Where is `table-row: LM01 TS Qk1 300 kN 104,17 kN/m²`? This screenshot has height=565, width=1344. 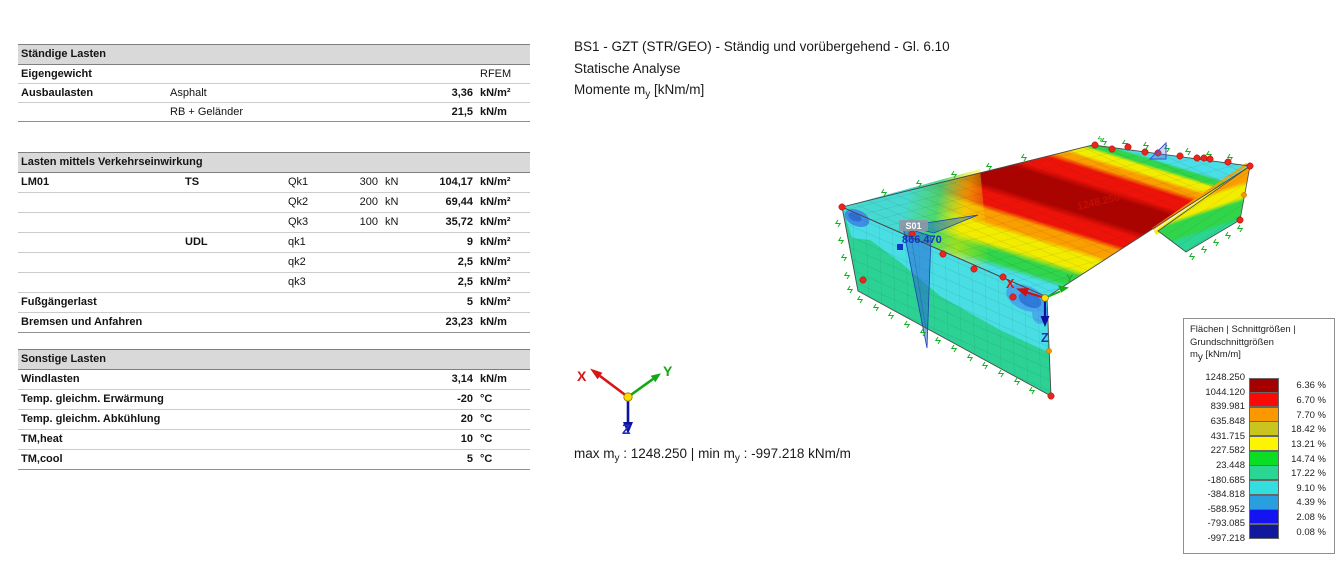 table-row: LM01 TS Qk1 300 kN 104,17 kN/m² is located at coordinates (274, 183).